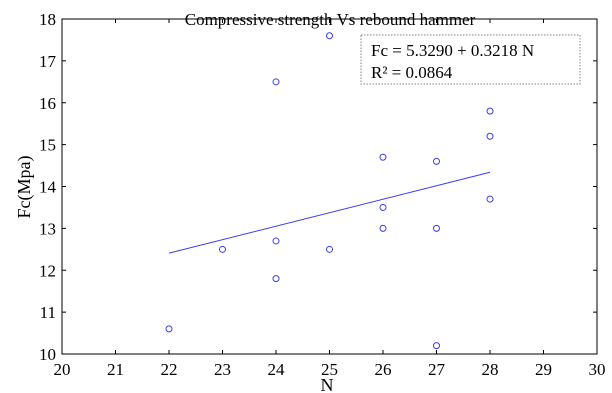 The image size is (612, 393). Describe the element at coordinates (383, 369) in the screenshot. I see `x-tick-label: 26` at that location.